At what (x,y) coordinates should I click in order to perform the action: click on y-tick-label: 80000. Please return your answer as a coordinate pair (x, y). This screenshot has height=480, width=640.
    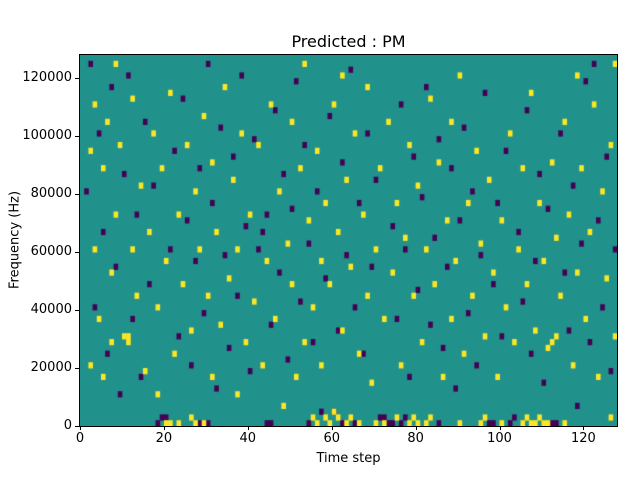
    Looking at the image, I should click on (51, 194).